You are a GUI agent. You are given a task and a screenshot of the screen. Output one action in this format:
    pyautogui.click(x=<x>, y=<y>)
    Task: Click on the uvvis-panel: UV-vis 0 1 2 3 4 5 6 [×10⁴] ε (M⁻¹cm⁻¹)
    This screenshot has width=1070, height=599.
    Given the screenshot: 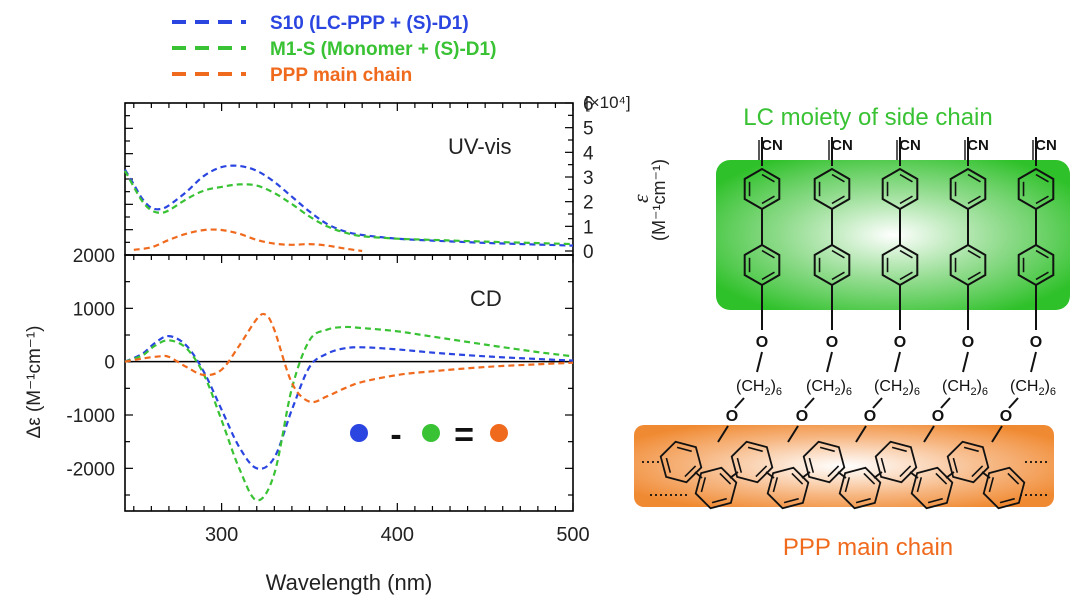 What is the action you would take?
    pyautogui.click(x=396, y=178)
    